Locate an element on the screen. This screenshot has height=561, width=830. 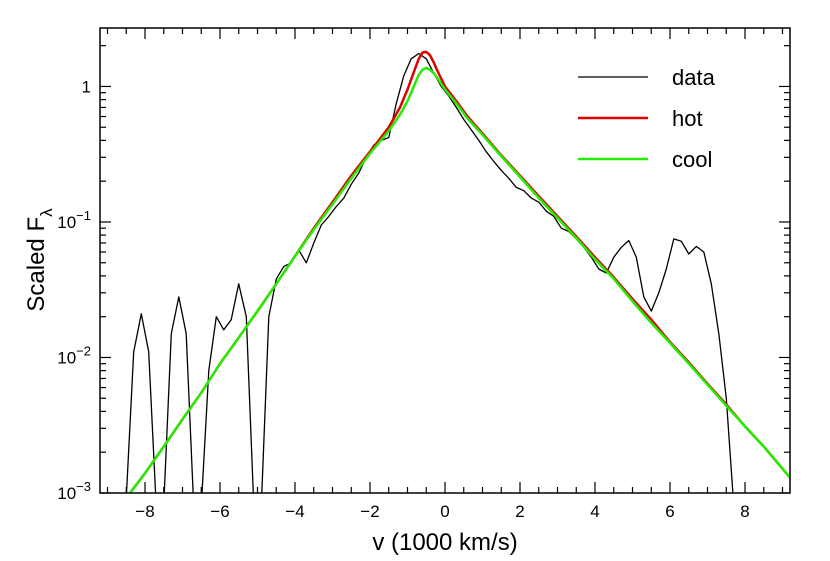
y-tick-label: 1 is located at coordinates (86, 86).